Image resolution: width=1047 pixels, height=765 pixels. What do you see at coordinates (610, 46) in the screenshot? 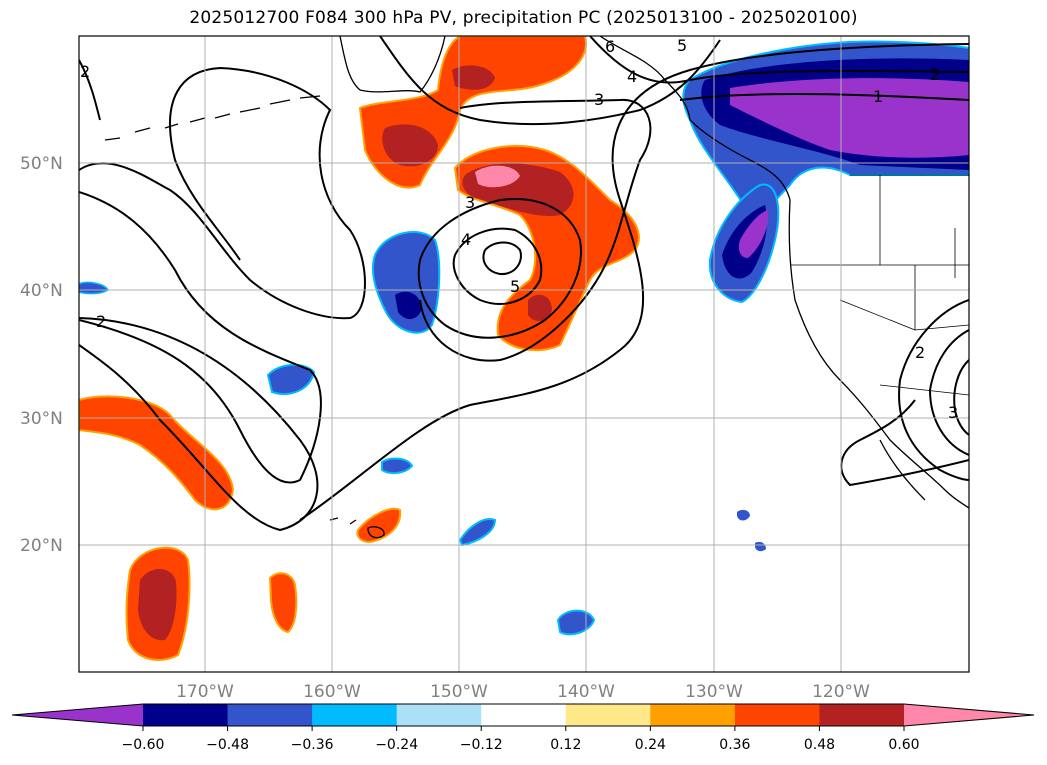
I see `contour-label: 6` at bounding box center [610, 46].